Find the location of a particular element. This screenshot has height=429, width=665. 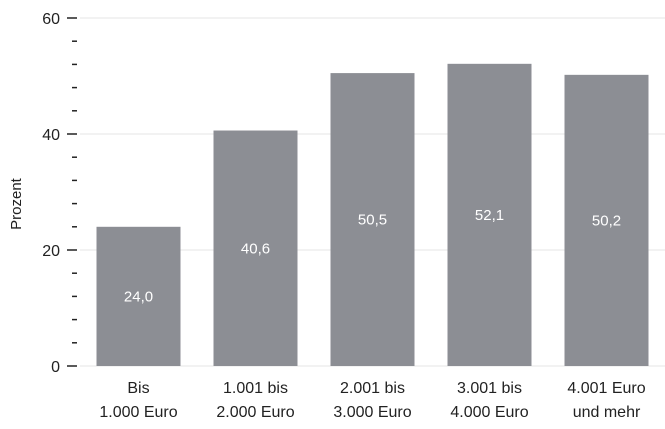

y-axis: 0 20 40 60 is located at coordinates (59, 193).